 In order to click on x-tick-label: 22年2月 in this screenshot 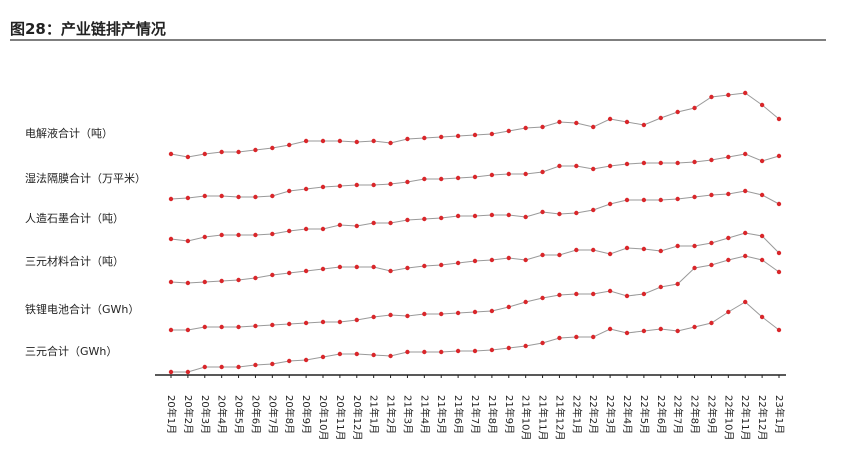, I will do `click(593, 414)`.